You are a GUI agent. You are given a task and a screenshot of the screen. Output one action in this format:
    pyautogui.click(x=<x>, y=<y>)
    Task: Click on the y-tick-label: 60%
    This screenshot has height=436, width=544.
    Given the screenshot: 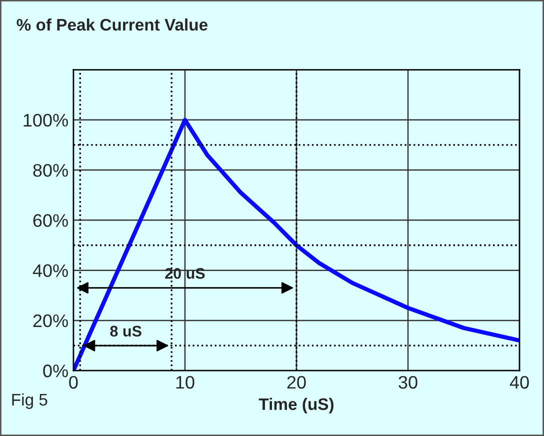 What is the action you would take?
    pyautogui.click(x=50, y=220)
    